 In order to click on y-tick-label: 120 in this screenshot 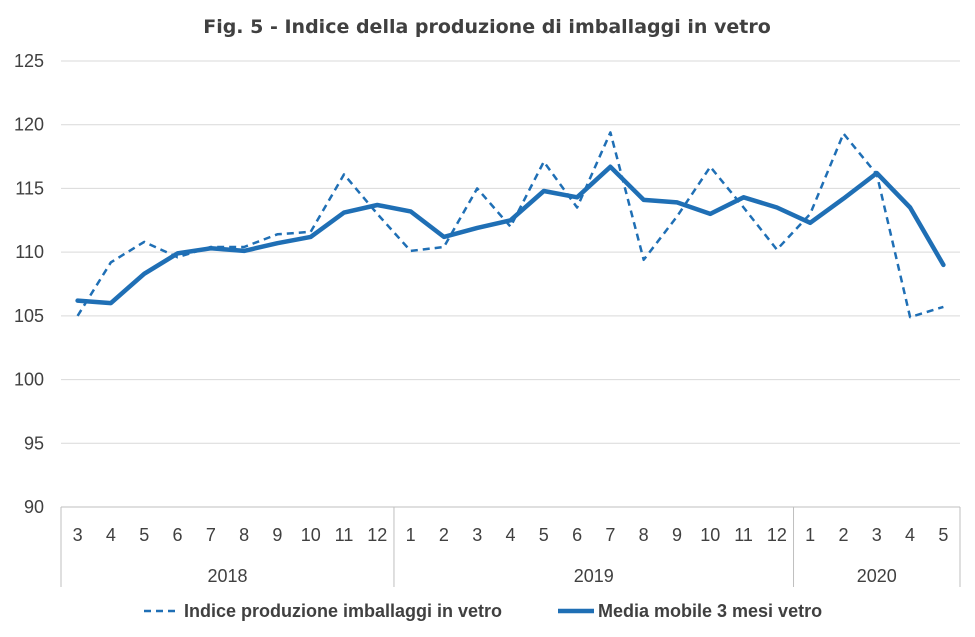, I will do `click(29, 125)`.